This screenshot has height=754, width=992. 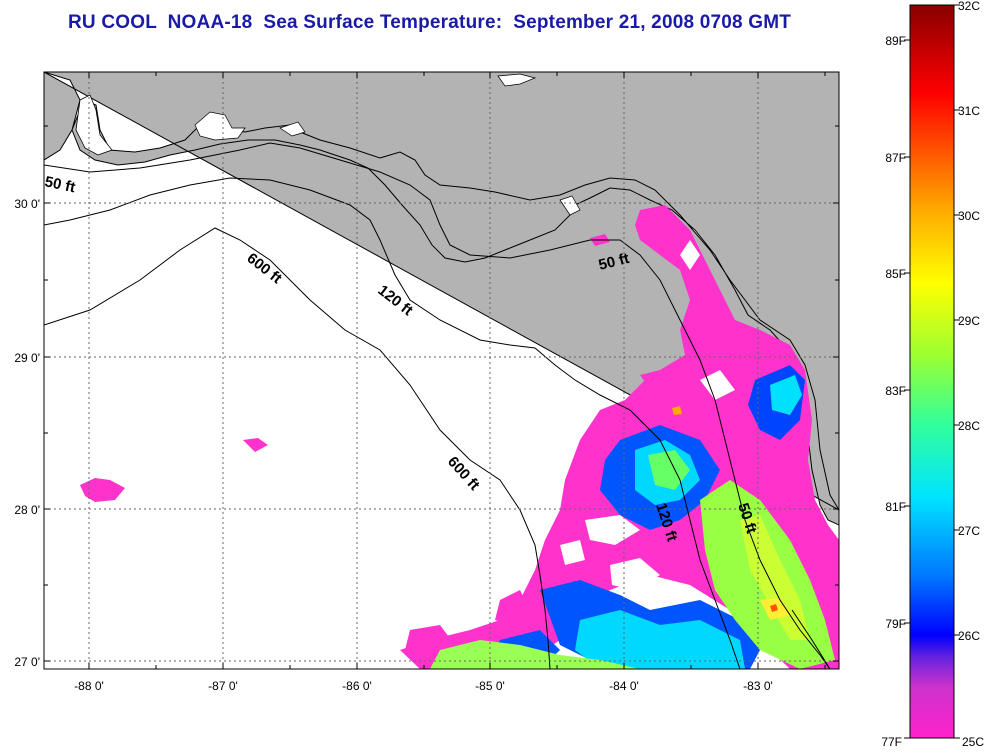 What do you see at coordinates (624, 686) in the screenshot?
I see `lon-label: -84 0'` at bounding box center [624, 686].